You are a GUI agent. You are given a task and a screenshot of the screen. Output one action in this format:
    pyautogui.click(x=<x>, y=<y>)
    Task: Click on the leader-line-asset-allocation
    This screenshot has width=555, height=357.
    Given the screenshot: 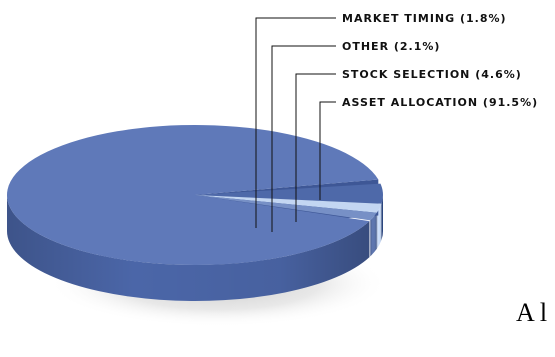 What is the action you would take?
    pyautogui.click(x=327, y=150)
    